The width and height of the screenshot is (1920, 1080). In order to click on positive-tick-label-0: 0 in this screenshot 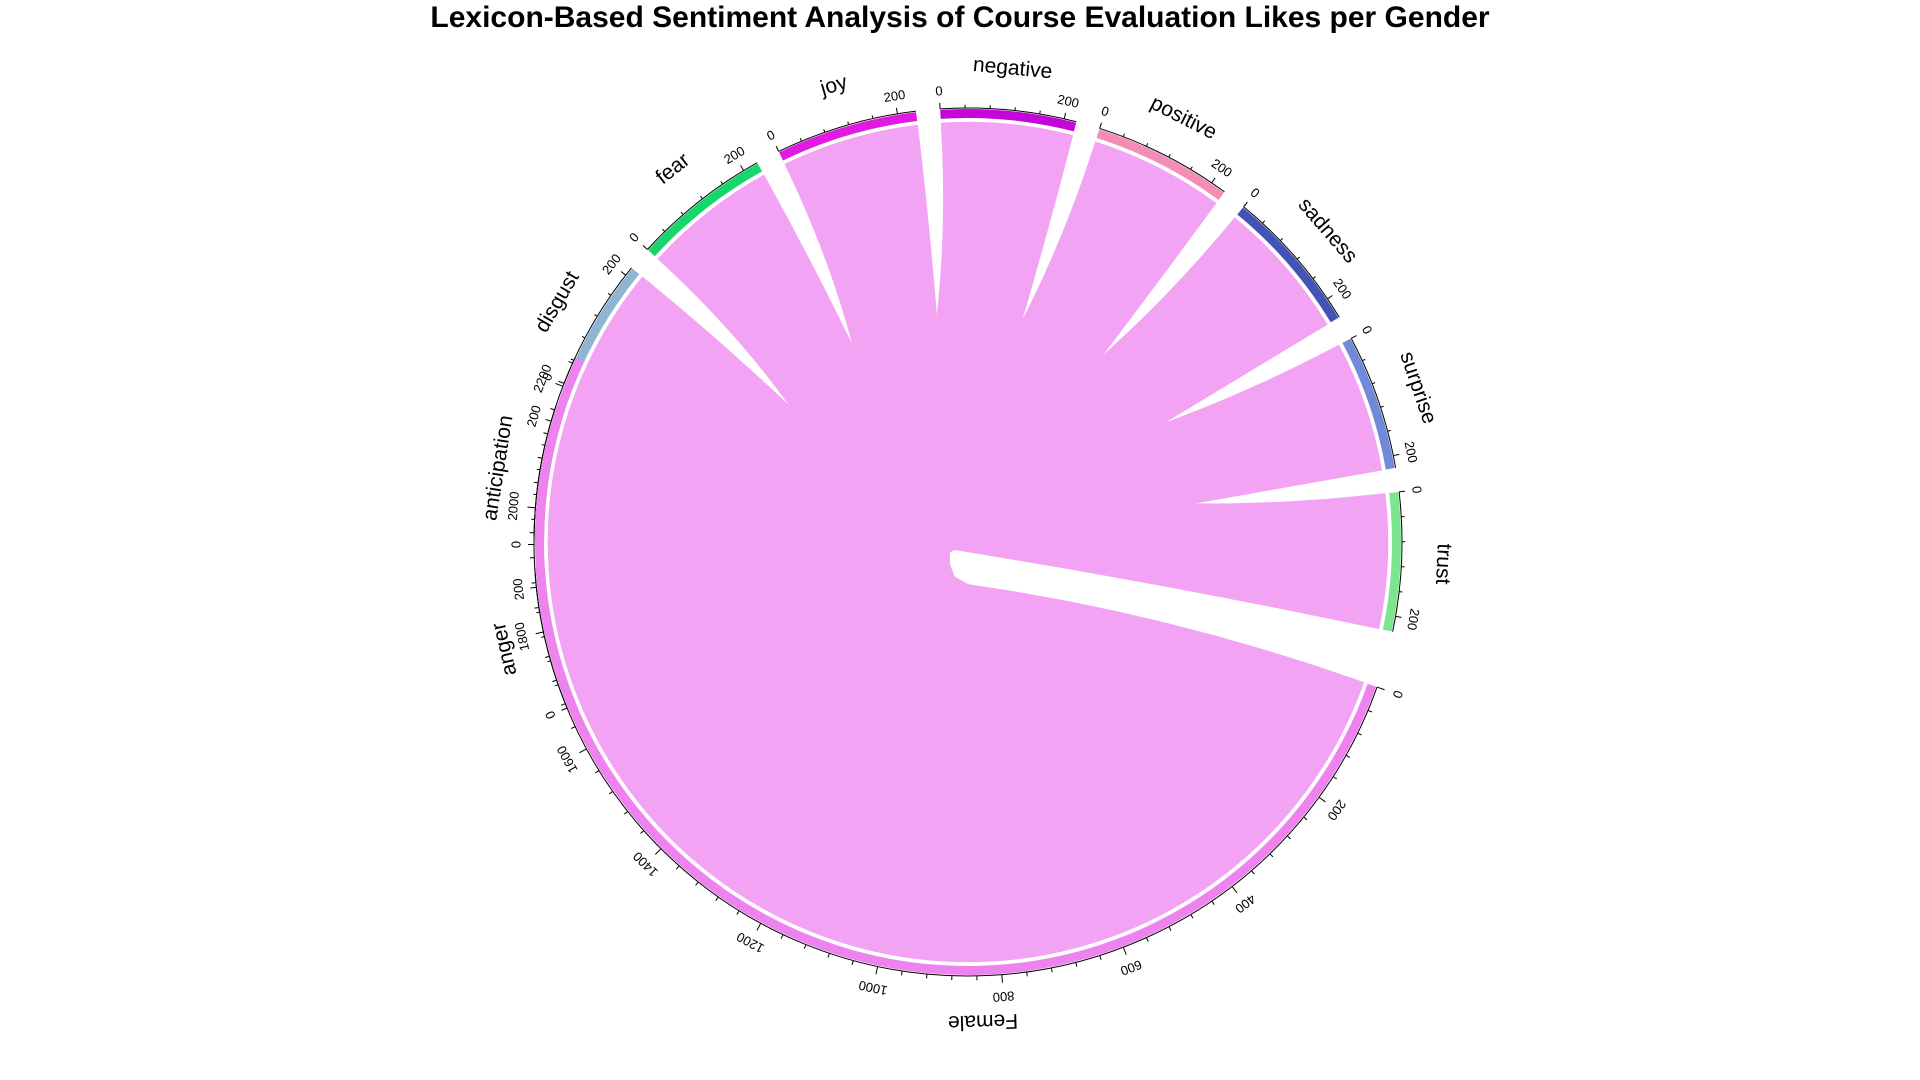, I will do `click(1104, 111)`.